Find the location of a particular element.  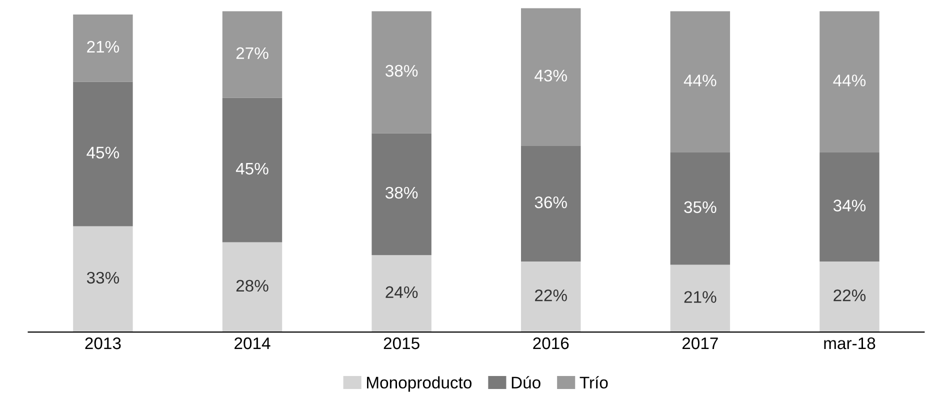

x-tick-label: 2015 is located at coordinates (402, 343).